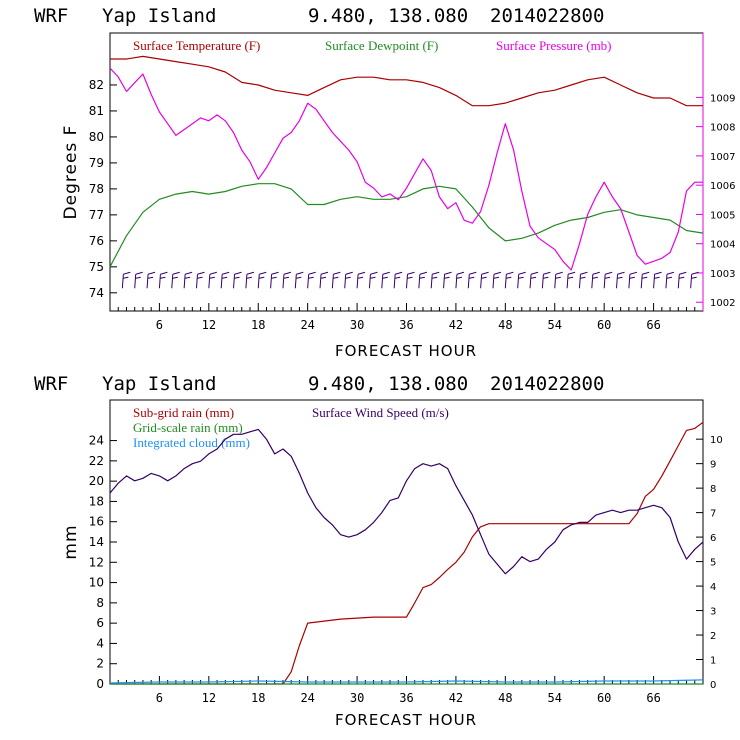 This screenshot has height=740, width=740. I want to click on y-tick-label: 77, so click(96, 215).